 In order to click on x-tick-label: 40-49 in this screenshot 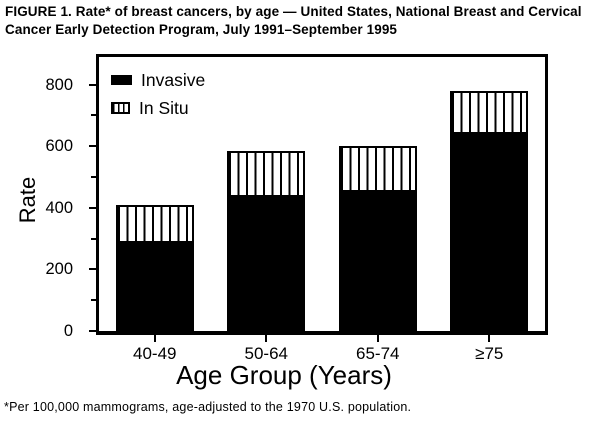, I will do `click(155, 353)`.